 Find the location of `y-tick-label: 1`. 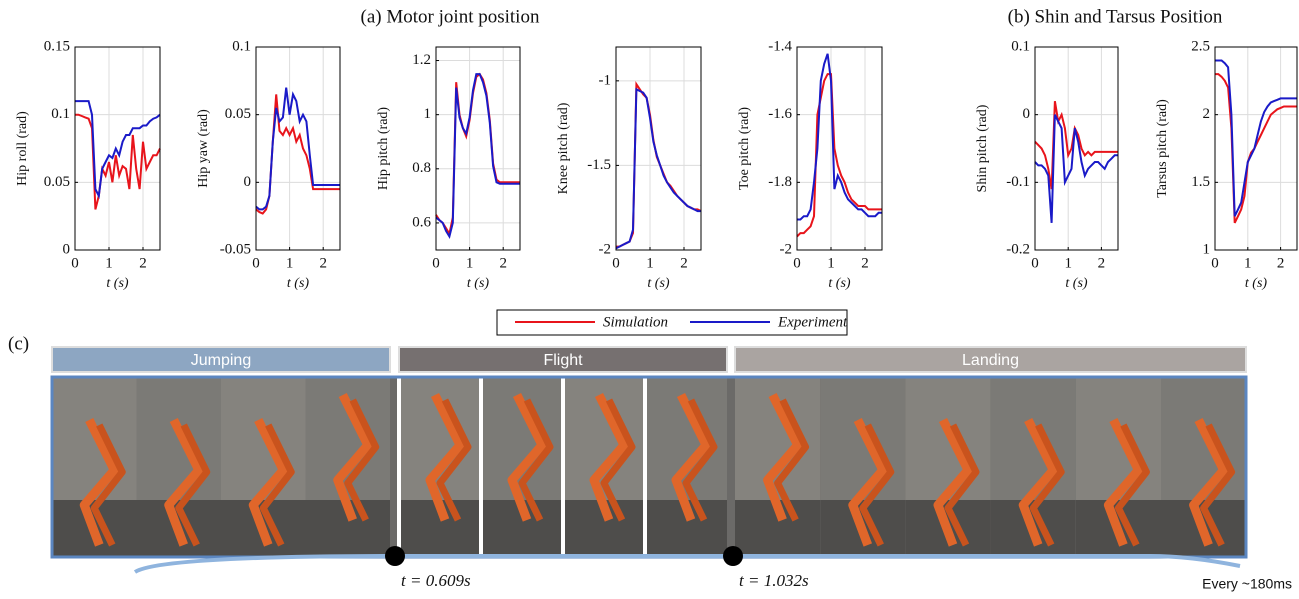

y-tick-label: 1 is located at coordinates (428, 114).